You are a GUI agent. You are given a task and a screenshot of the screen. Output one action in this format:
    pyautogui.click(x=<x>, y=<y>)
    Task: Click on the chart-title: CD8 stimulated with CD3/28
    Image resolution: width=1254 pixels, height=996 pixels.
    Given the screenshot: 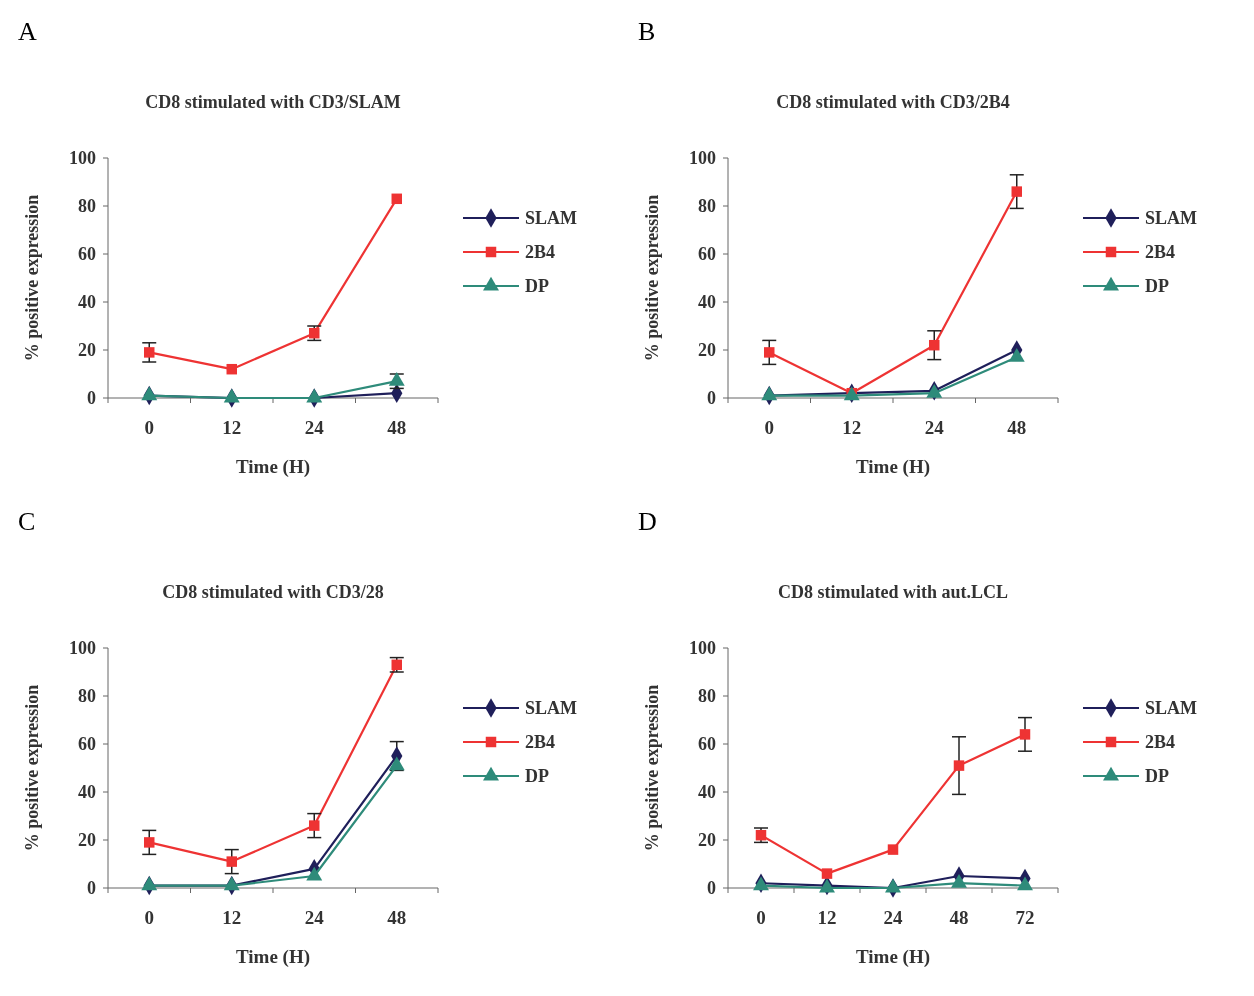 What is the action you would take?
    pyautogui.click(x=273, y=592)
    